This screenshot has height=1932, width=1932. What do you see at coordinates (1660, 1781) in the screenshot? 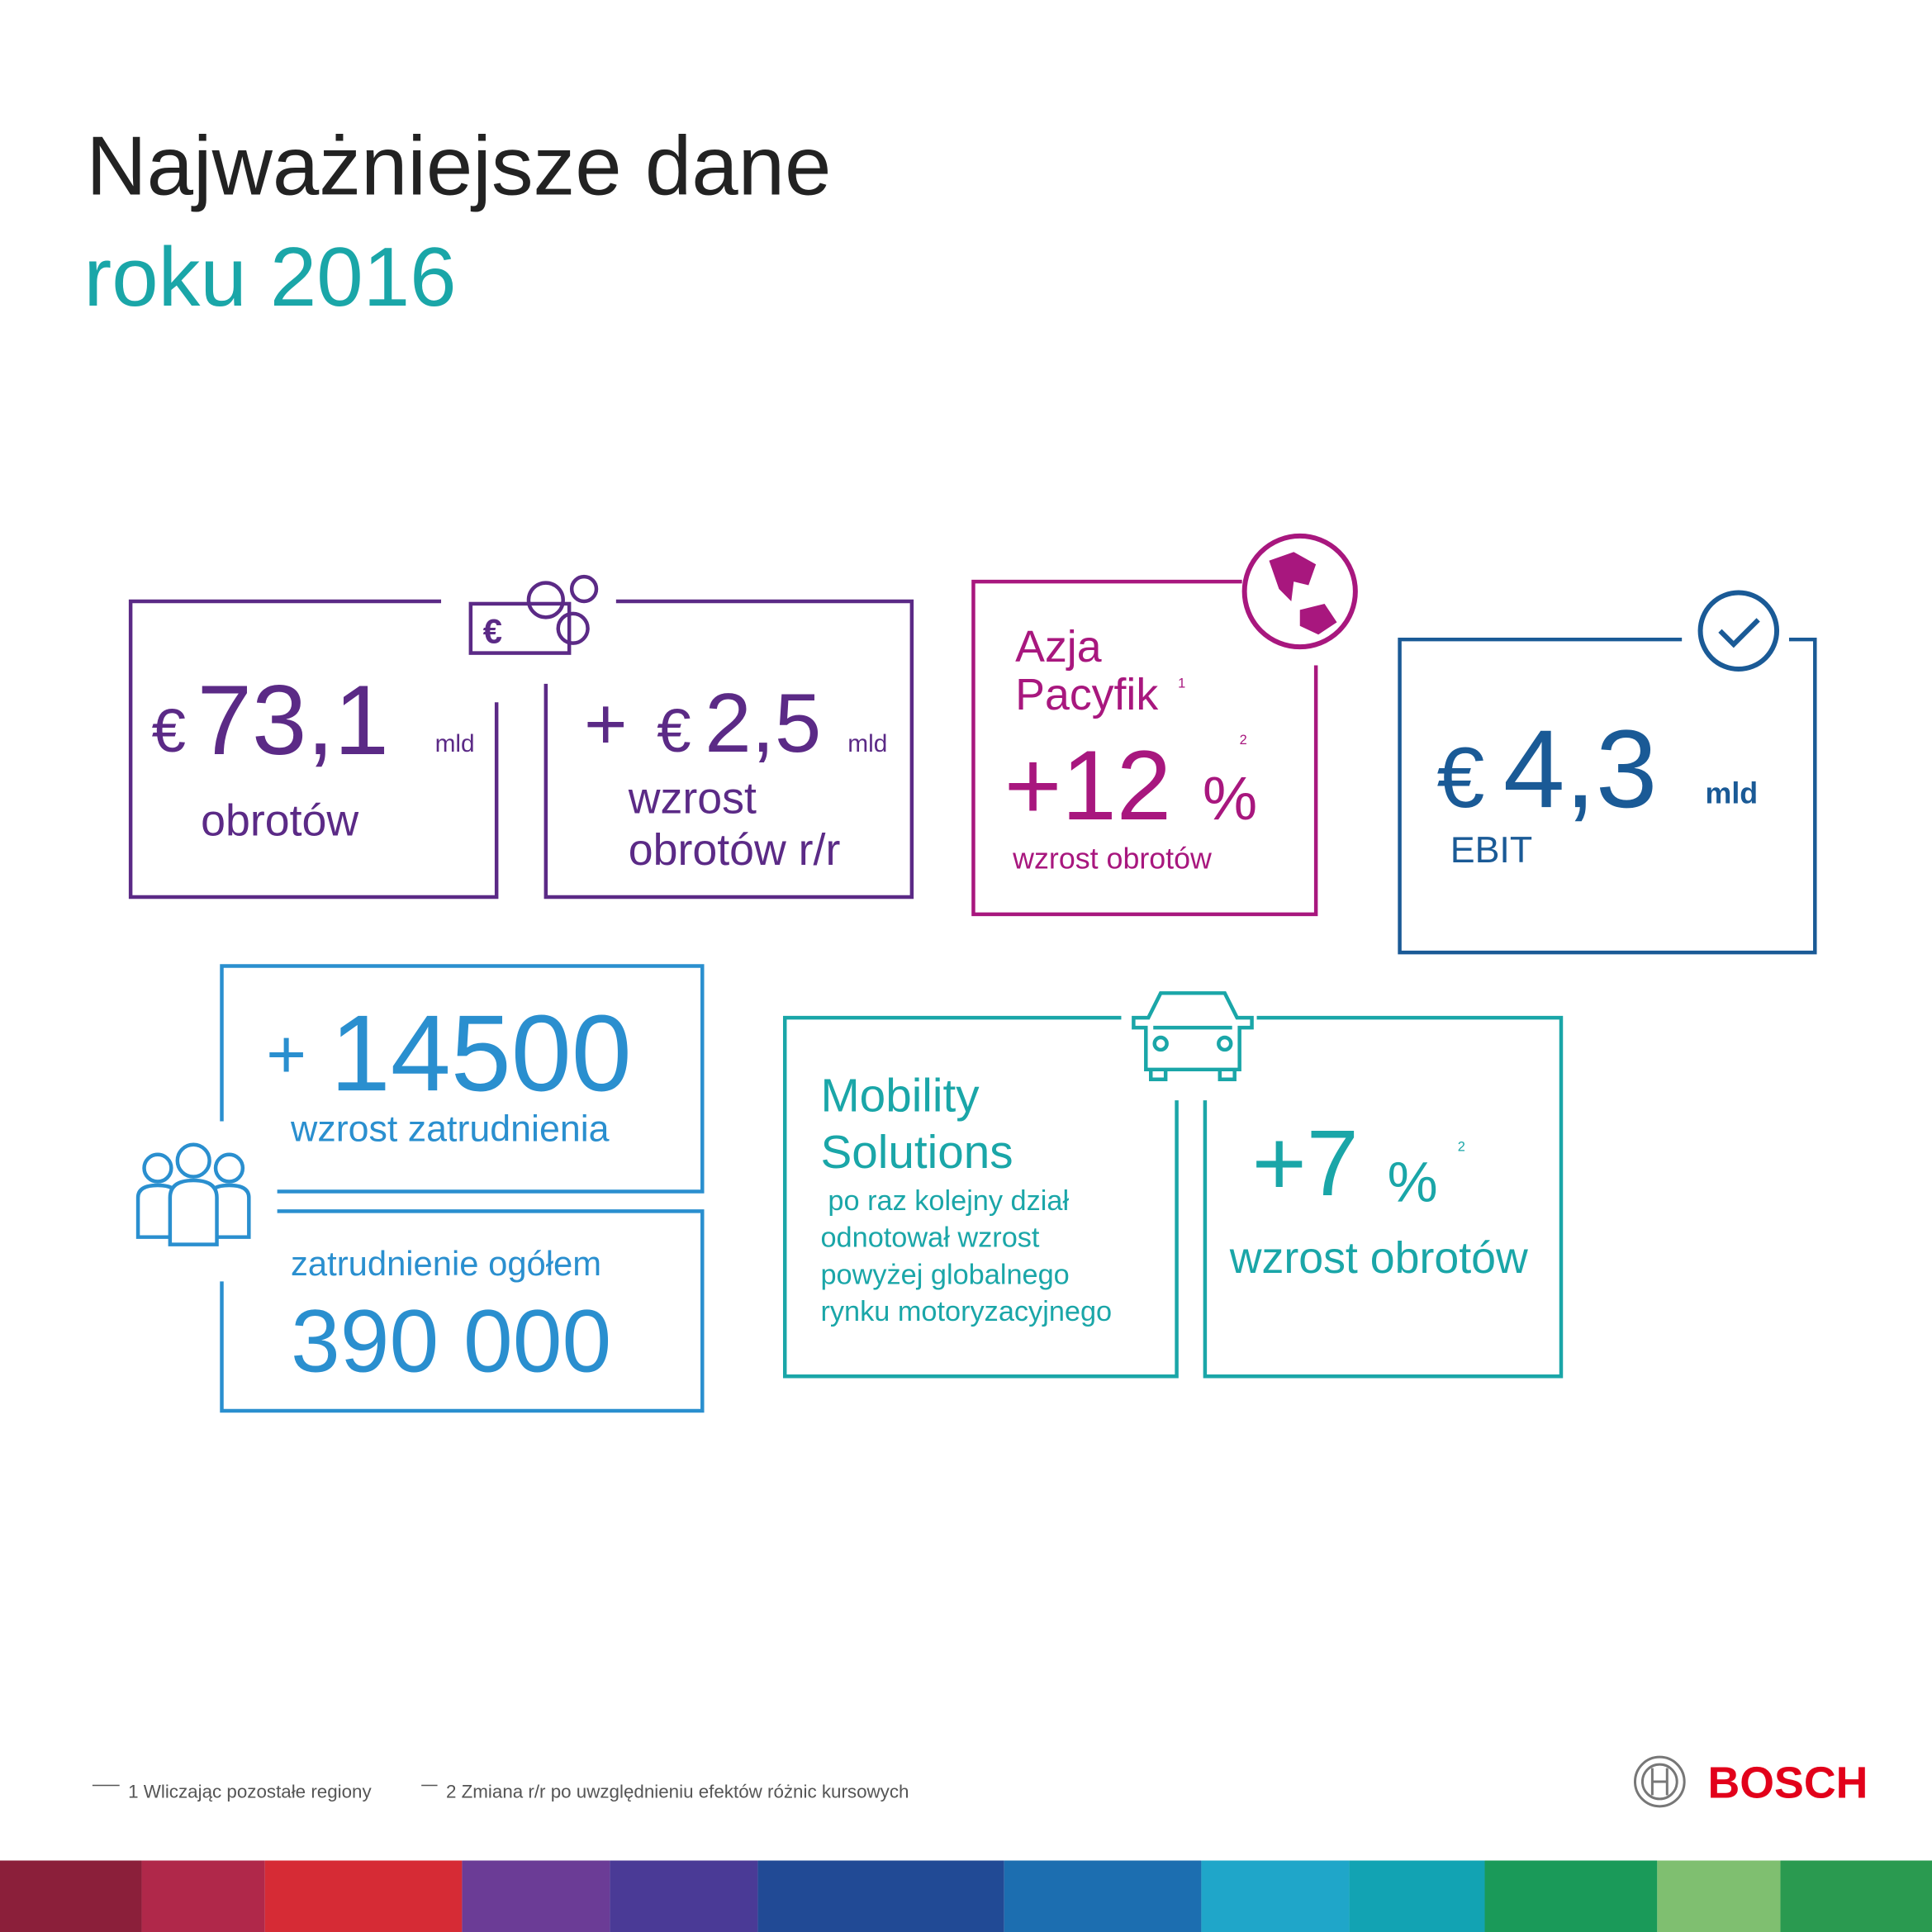
I see `logo-mark` at bounding box center [1660, 1781].